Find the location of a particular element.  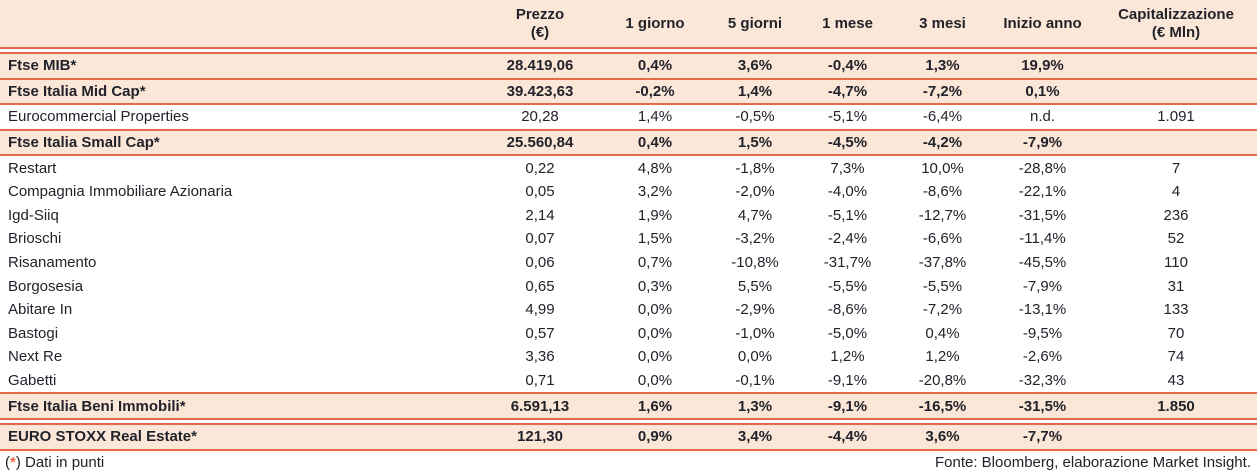

row-value-ytd: -13,1% is located at coordinates (1042, 310).